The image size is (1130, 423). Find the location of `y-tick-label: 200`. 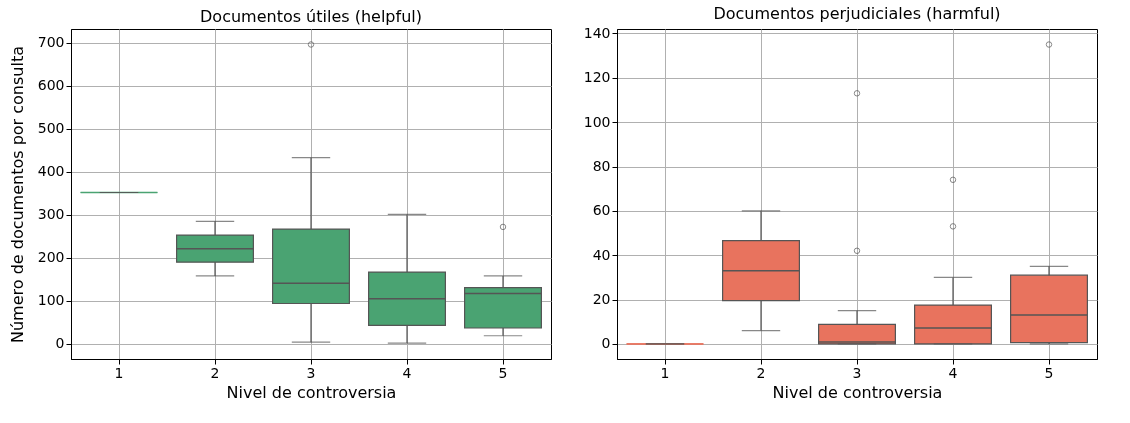

y-tick-label: 200 is located at coordinates (51, 257).